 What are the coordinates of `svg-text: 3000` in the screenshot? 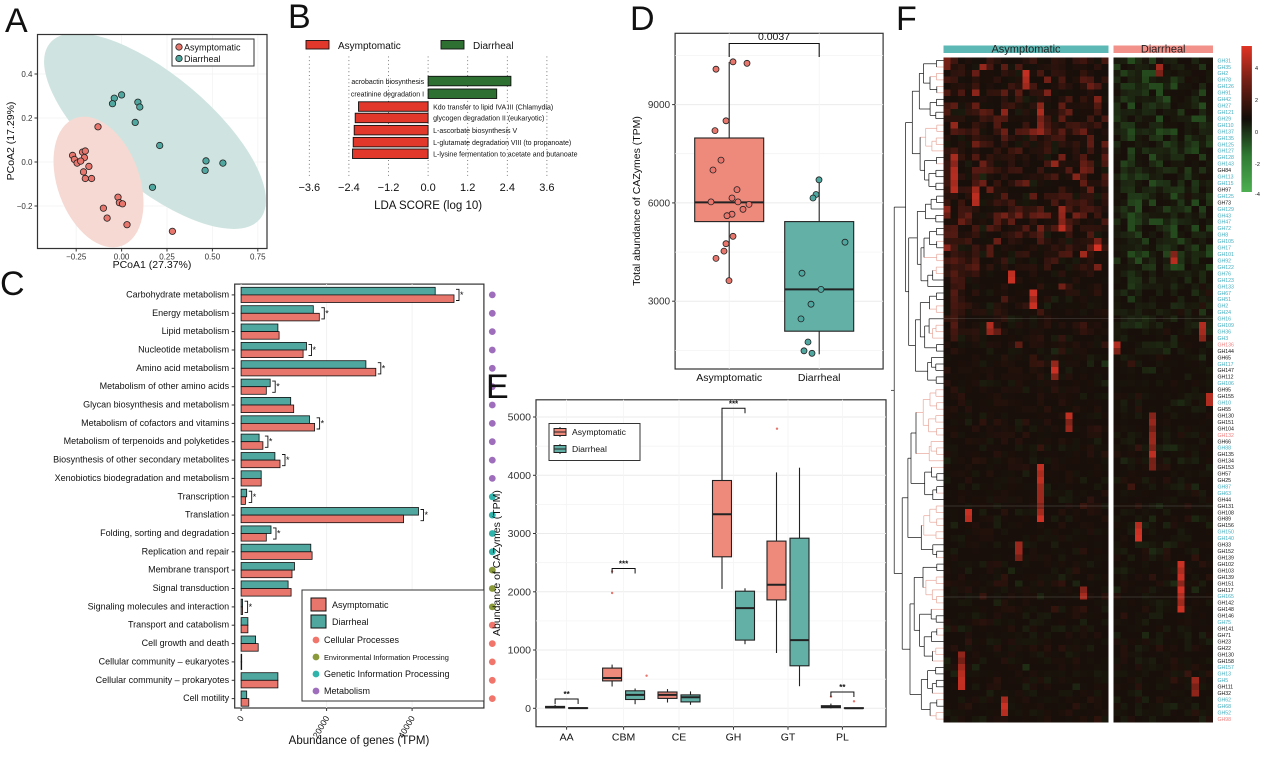 It's located at (520, 534).